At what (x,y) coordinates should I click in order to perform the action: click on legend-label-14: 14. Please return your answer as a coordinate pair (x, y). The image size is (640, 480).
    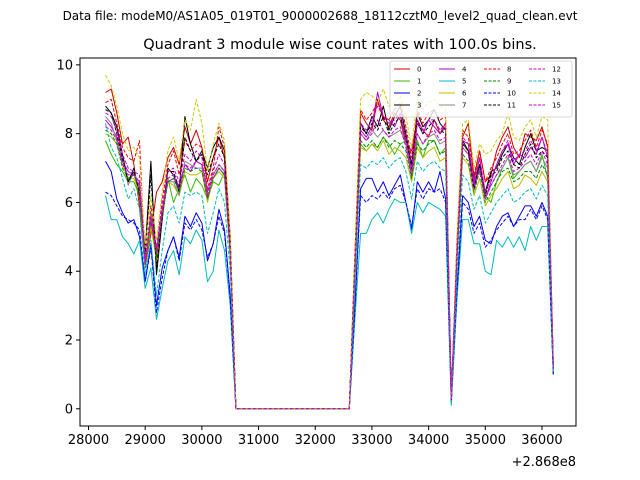
    Looking at the image, I should click on (556, 94).